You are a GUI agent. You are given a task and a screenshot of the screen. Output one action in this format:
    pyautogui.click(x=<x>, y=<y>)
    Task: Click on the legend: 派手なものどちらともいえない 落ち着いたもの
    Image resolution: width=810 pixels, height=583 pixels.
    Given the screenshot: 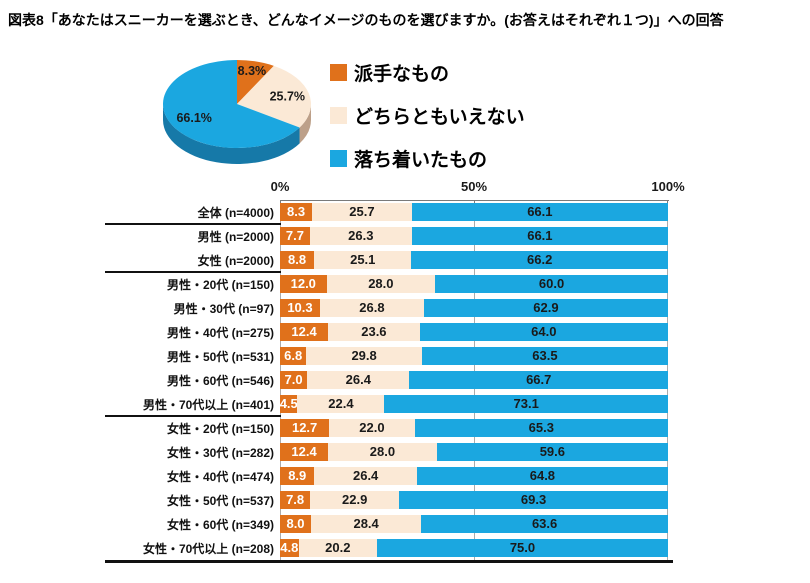 What is the action you would take?
    pyautogui.click(x=427, y=115)
    